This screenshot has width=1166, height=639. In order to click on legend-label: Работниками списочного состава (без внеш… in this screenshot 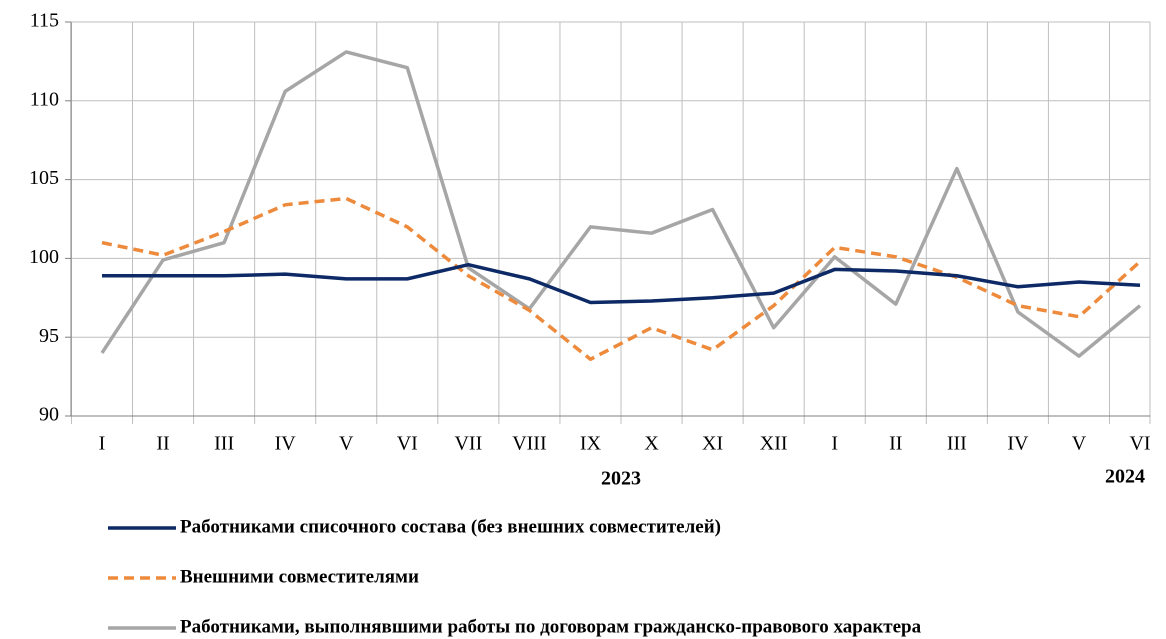, I will do `click(450, 526)`.